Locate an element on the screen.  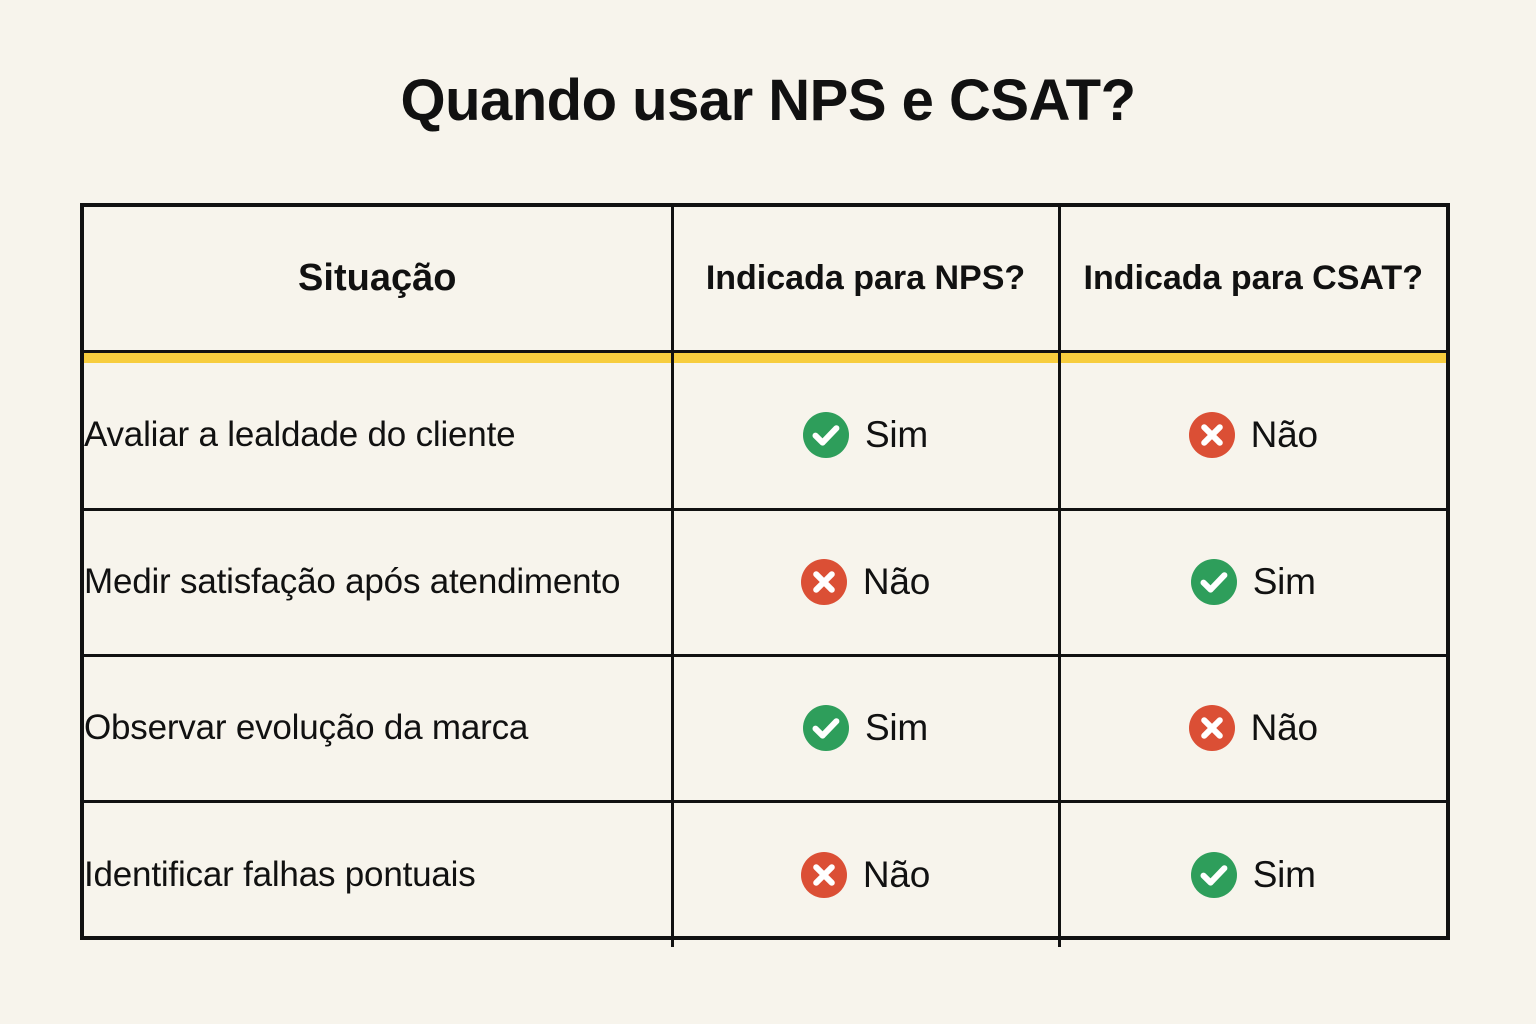
accent-rule-situacao is located at coordinates (379, 356).